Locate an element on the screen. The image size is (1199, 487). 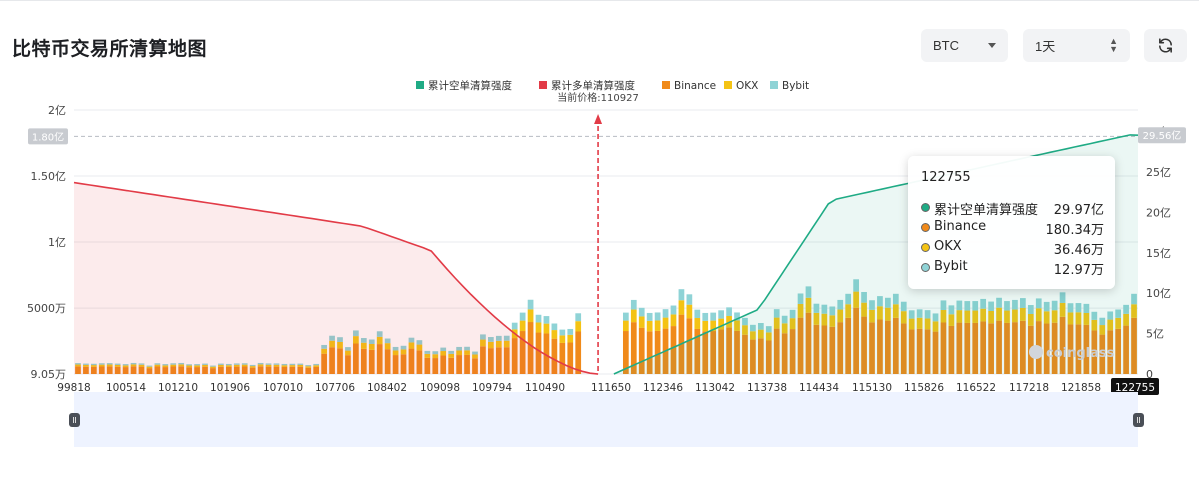
x-tick-label: 107010 is located at coordinates (283, 388).